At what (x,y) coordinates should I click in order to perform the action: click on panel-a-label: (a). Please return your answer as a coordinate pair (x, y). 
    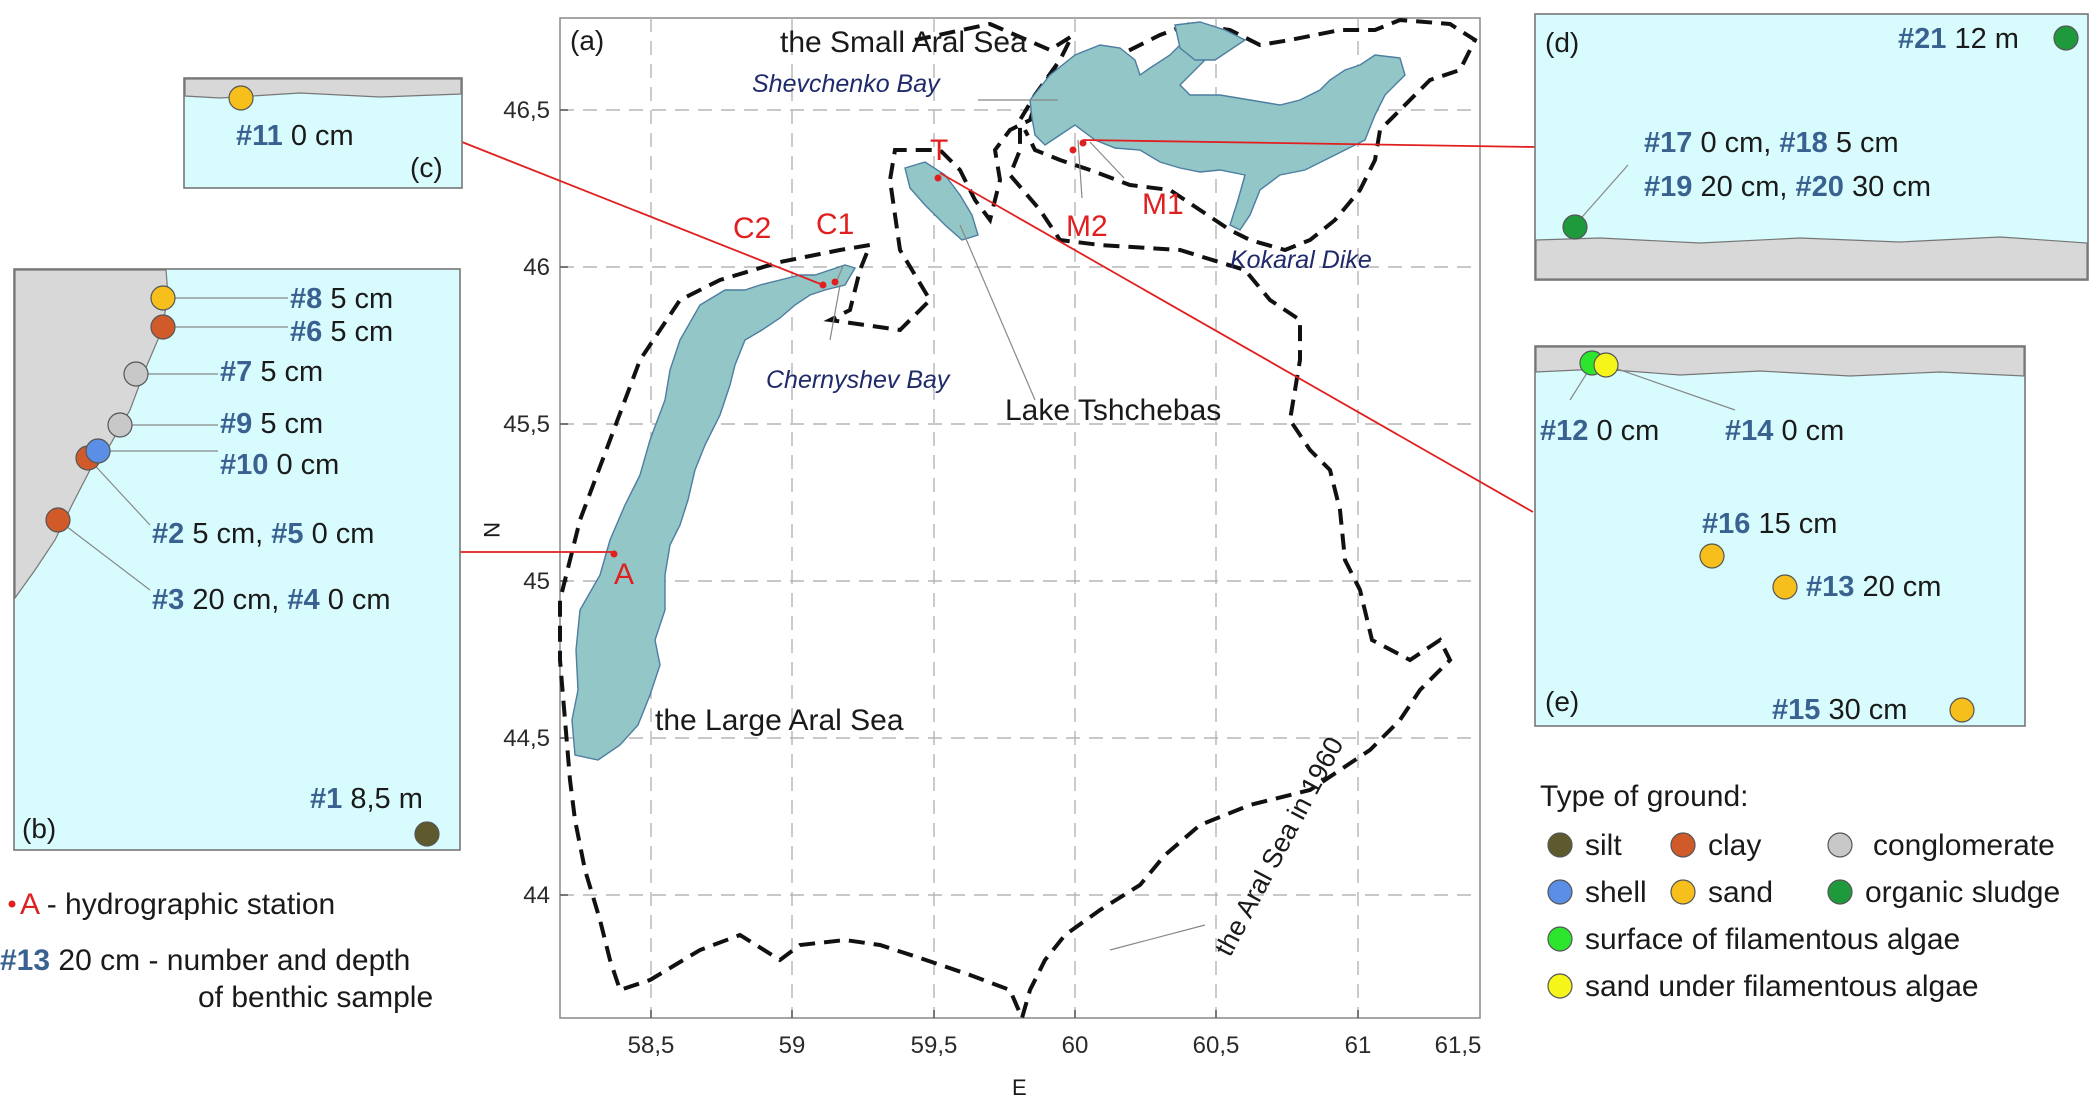
    Looking at the image, I should click on (587, 40).